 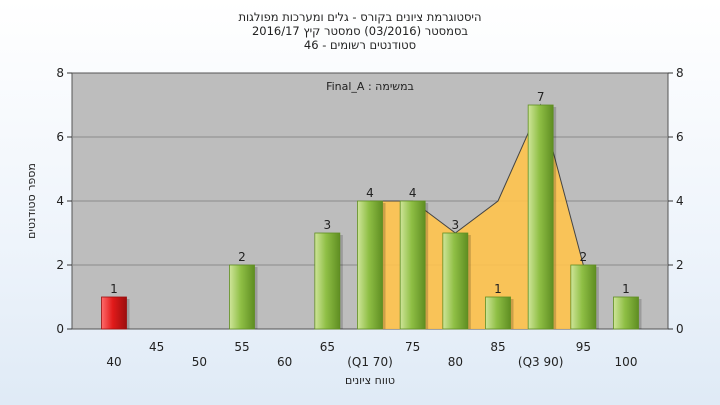 What do you see at coordinates (60, 329) in the screenshot?
I see `y-tick-label-left: 0` at bounding box center [60, 329].